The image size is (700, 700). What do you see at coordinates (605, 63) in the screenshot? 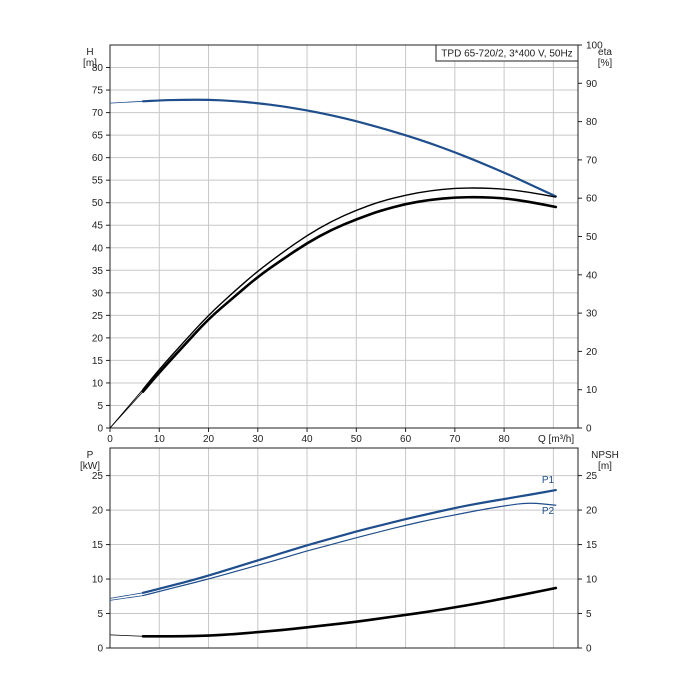
I see `y-right-axis-title: [%]` at bounding box center [605, 63].